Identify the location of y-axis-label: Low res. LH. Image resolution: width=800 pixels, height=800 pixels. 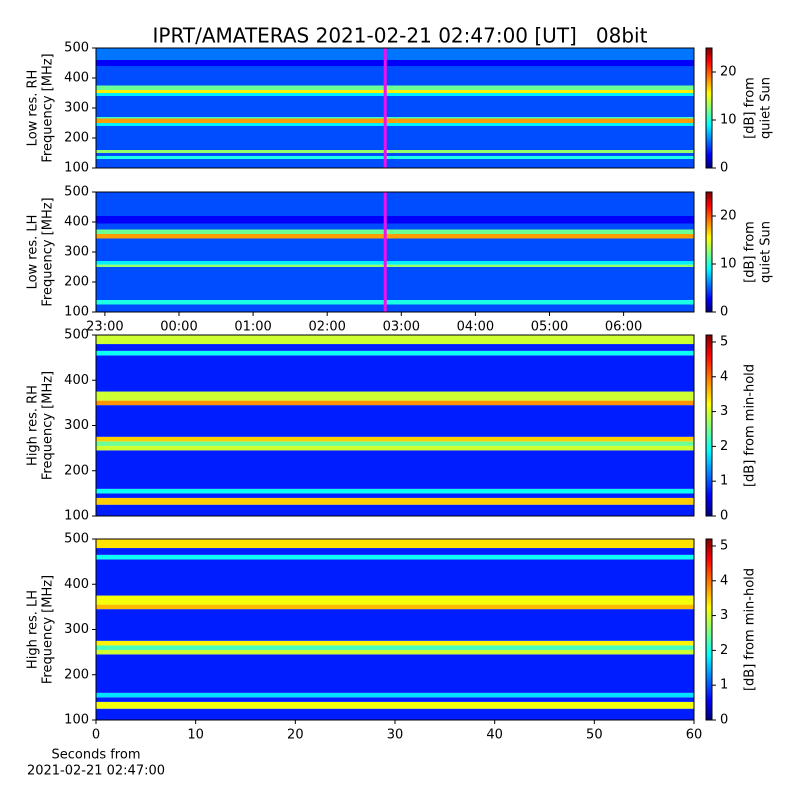
(33, 252).